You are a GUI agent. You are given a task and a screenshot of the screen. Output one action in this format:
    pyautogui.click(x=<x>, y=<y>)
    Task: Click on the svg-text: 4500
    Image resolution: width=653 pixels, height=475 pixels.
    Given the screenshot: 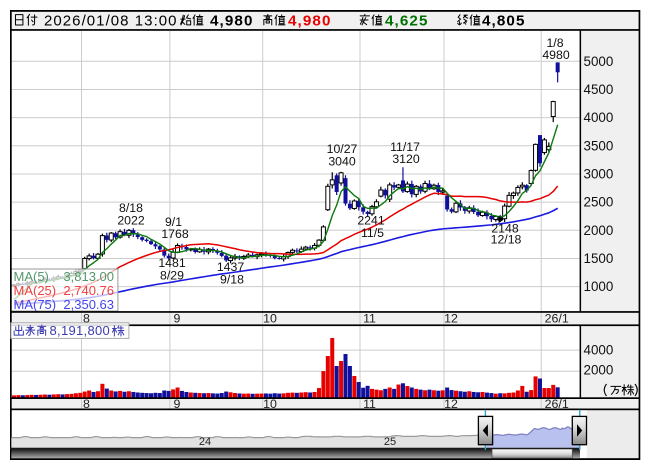 What is the action you would take?
    pyautogui.click(x=599, y=89)
    